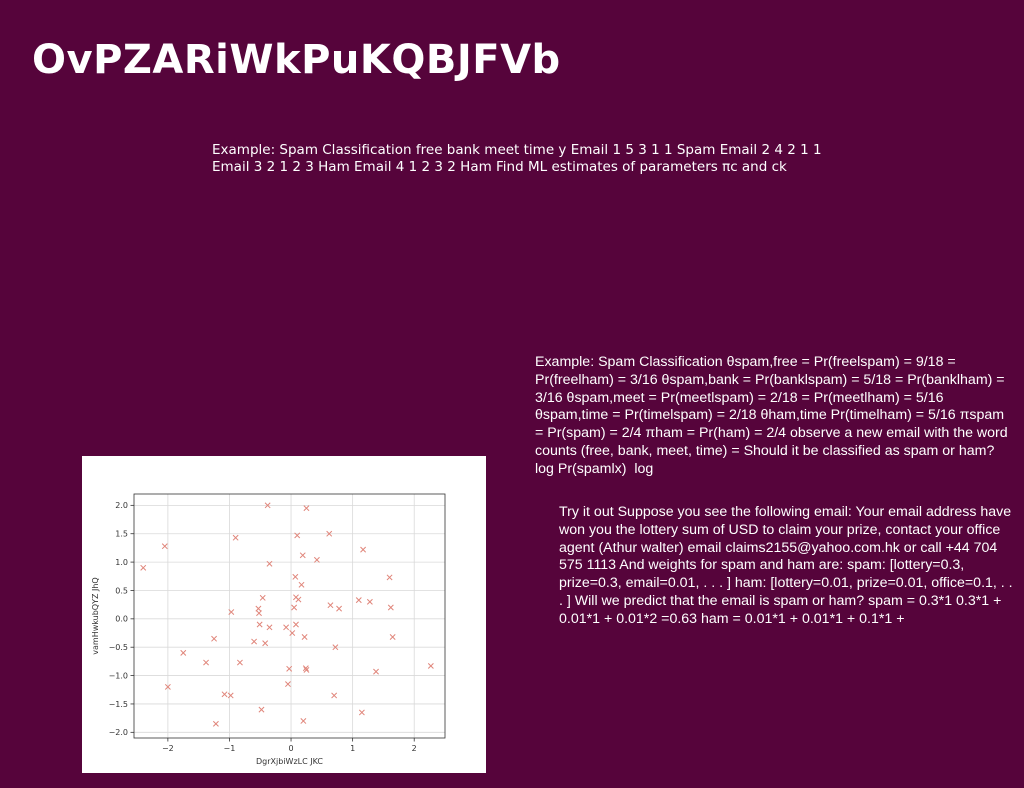 The image size is (1024, 788). What do you see at coordinates (230, 748) in the screenshot?
I see `x-tick-label: −1` at bounding box center [230, 748].